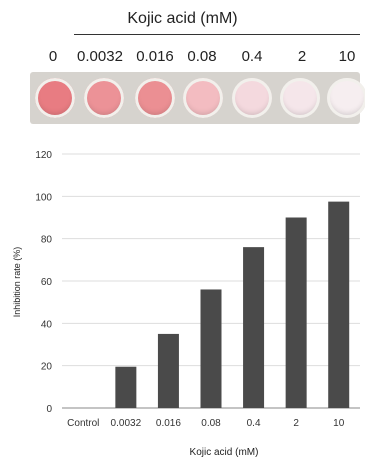  I want to click on kojic-acid-header-title: Kojic acid (mM), so click(182, 18).